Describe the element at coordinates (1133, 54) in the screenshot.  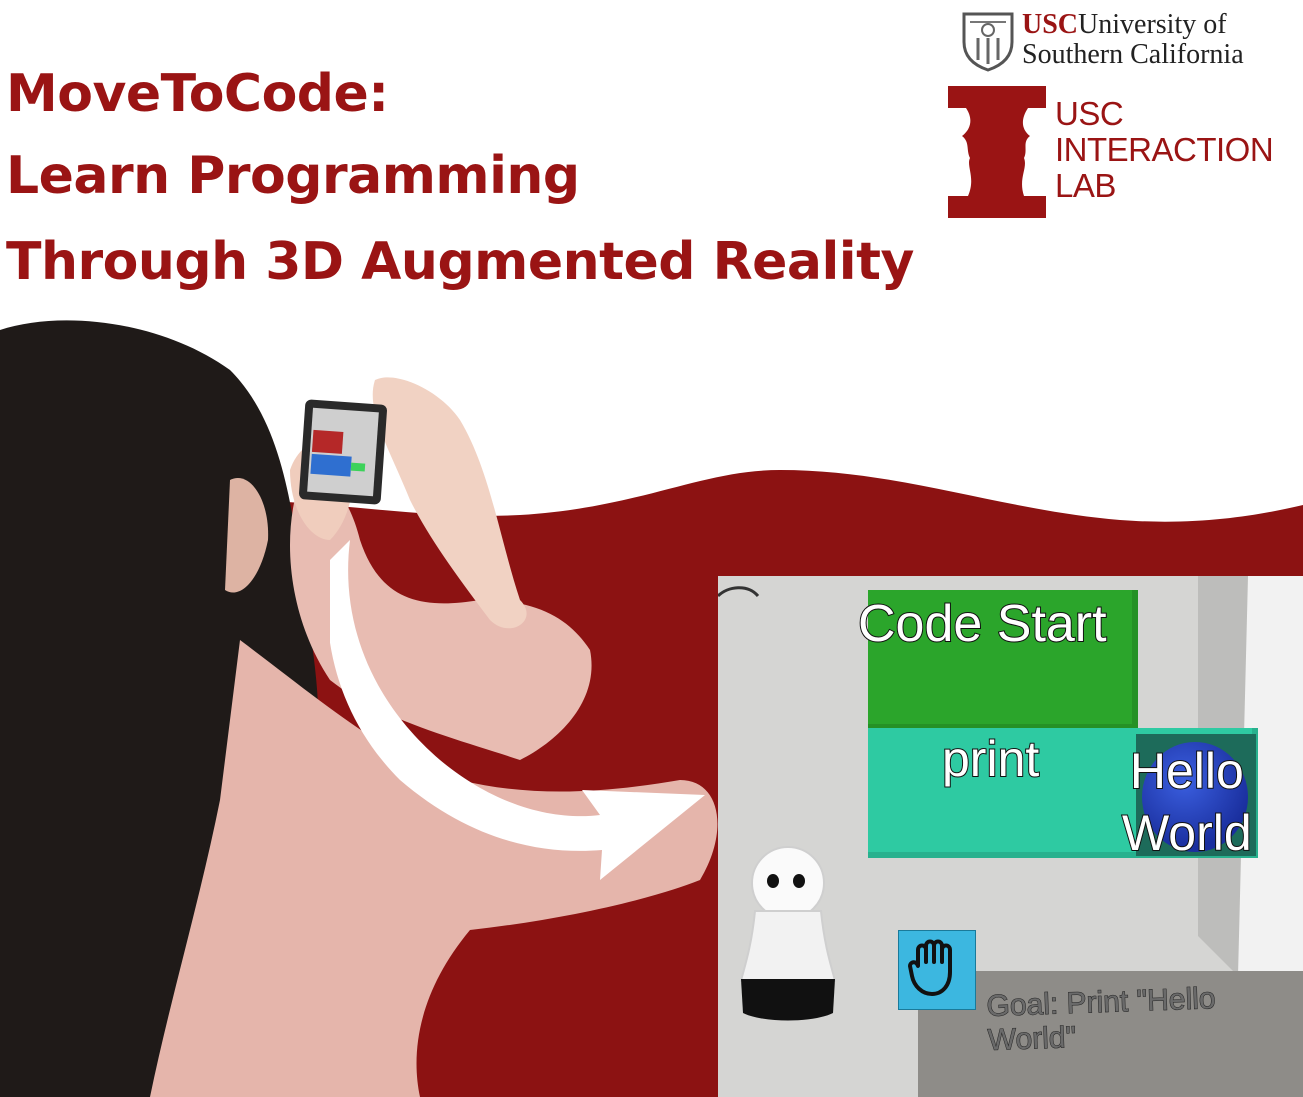
I see `usc-california-text: Southern California` at that location.